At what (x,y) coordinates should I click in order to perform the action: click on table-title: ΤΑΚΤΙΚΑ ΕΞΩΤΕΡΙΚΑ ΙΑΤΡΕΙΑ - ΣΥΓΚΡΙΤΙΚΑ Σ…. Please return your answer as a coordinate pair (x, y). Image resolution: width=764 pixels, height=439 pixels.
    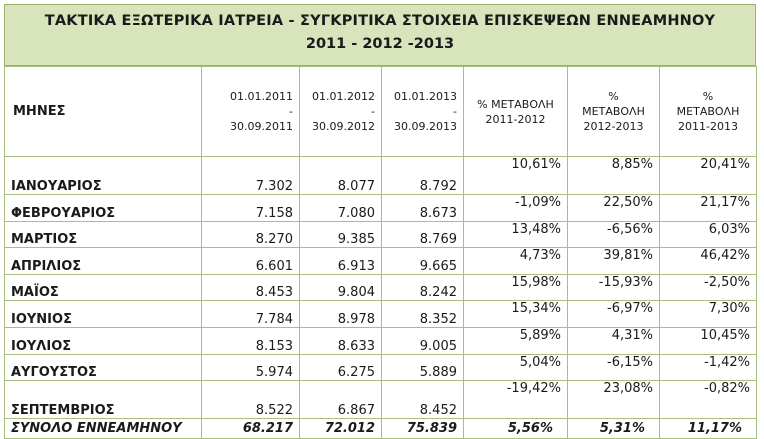
    Looking at the image, I should click on (380, 21).